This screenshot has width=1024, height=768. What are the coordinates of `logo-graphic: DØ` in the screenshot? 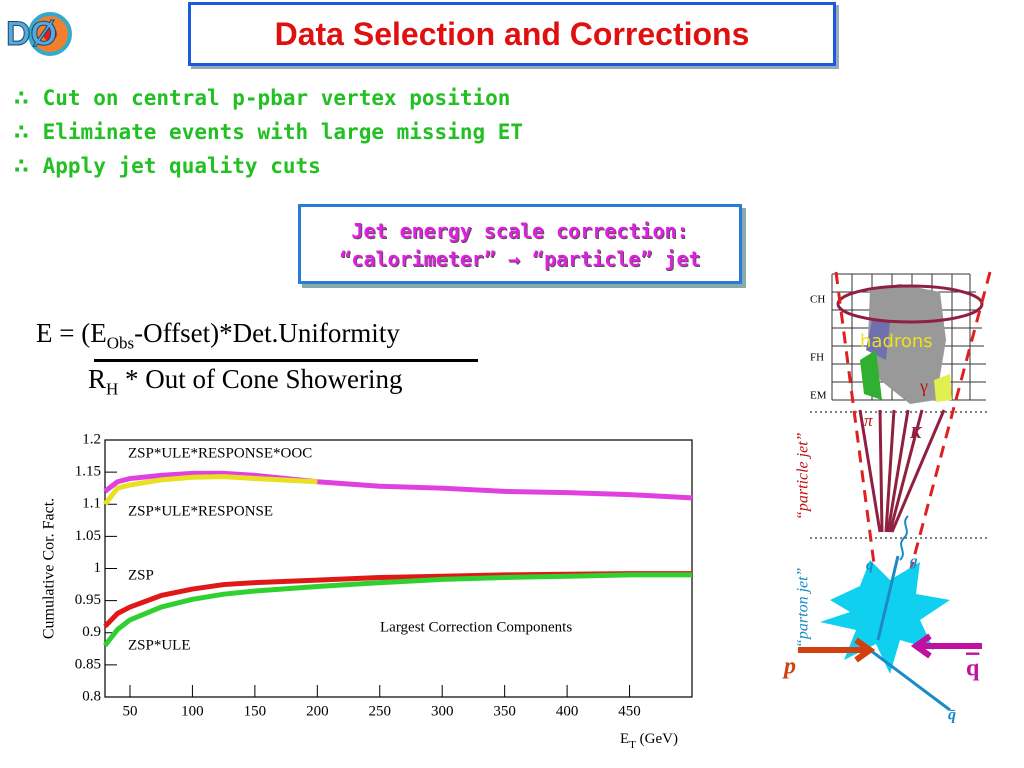 It's located at (39, 34).